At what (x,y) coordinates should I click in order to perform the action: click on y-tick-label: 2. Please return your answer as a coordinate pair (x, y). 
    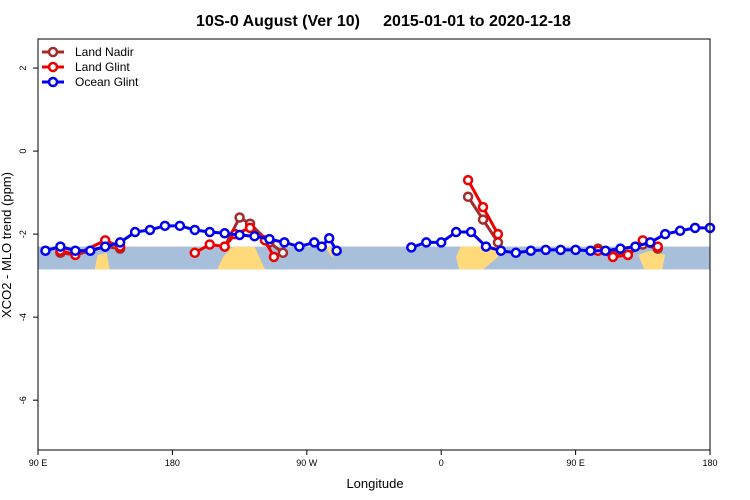
    Looking at the image, I should click on (23, 68).